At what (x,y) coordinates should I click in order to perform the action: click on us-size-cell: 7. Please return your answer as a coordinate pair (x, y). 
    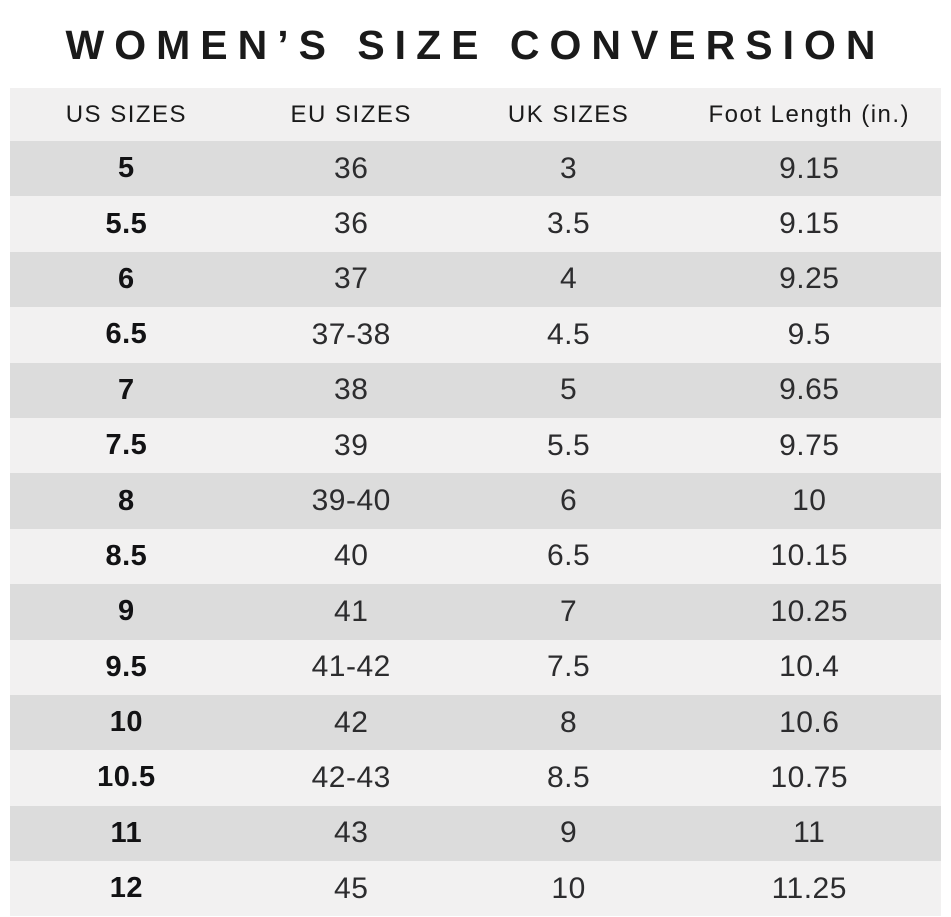
    Looking at the image, I should click on (126, 389).